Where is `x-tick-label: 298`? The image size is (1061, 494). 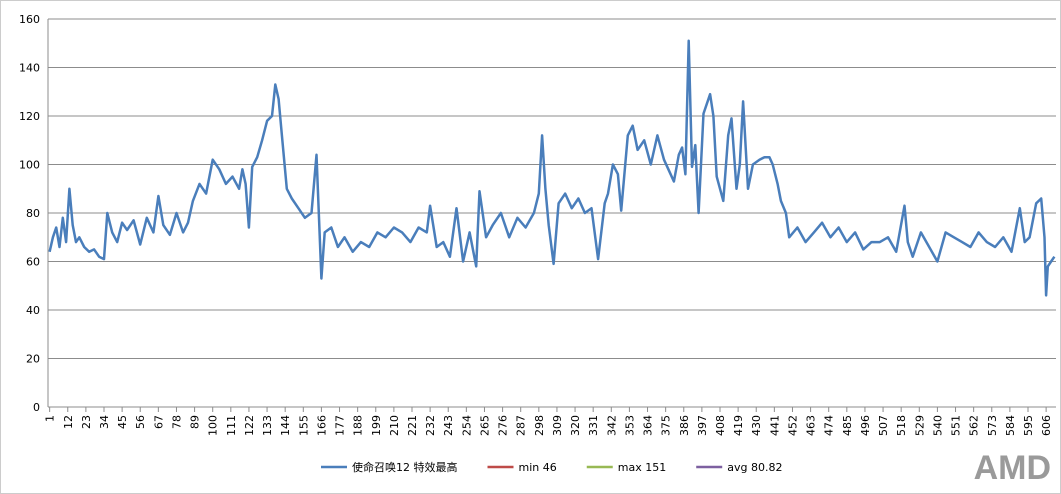 x-tick-label: 298 is located at coordinates (539, 425).